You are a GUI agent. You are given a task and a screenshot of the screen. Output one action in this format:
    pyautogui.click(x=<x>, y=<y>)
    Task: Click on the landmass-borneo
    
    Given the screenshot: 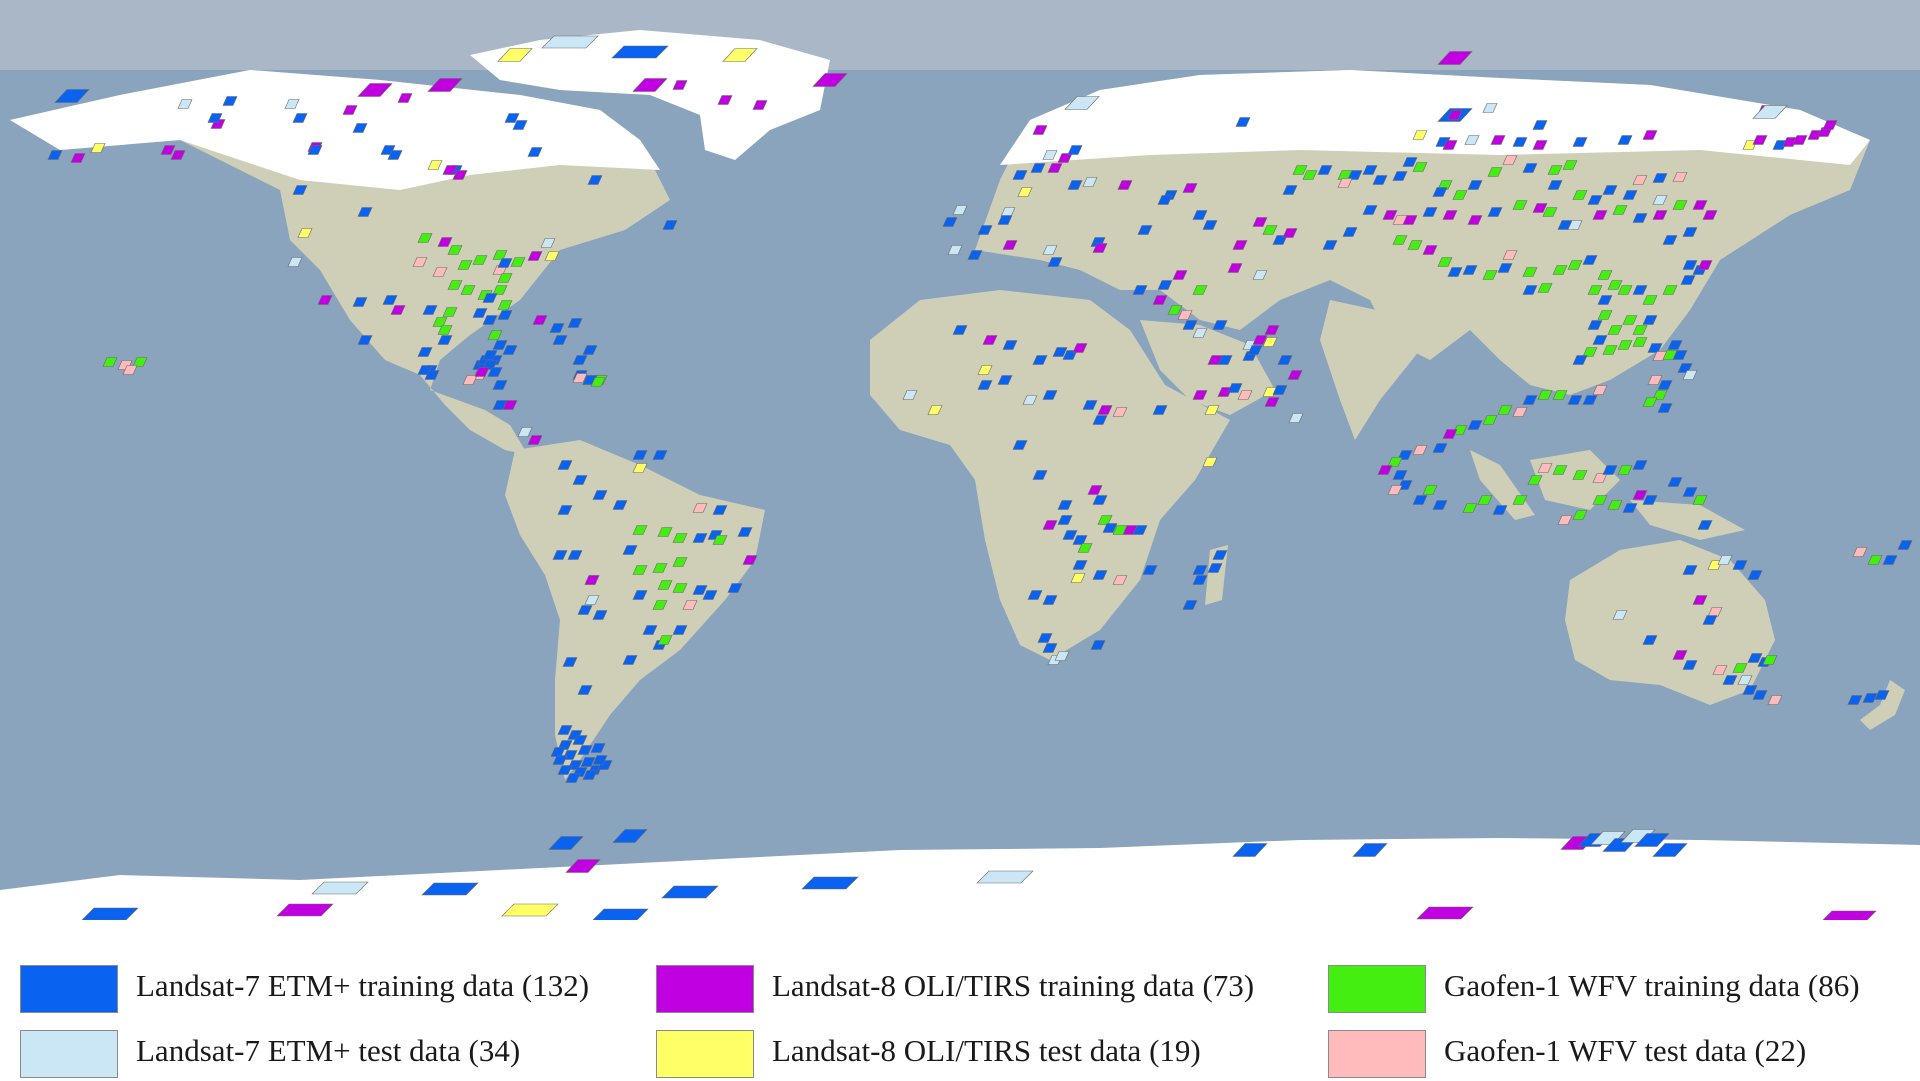 What is the action you would take?
    pyautogui.click(x=1575, y=480)
    